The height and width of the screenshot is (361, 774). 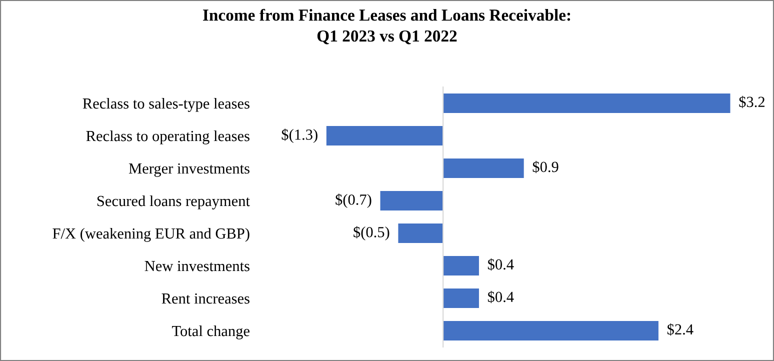 What do you see at coordinates (173, 202) in the screenshot?
I see `y-tick-label: Secured loans repayment` at bounding box center [173, 202].